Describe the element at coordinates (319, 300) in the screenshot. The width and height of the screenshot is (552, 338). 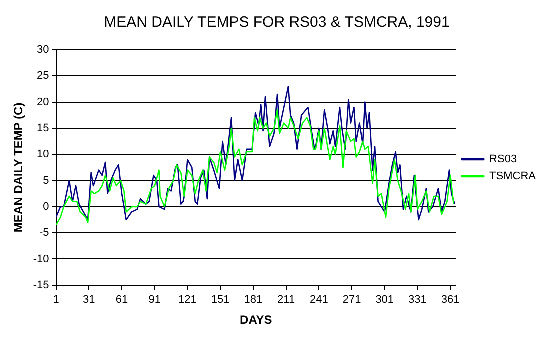
I see `x-tick-label: 241` at that location.